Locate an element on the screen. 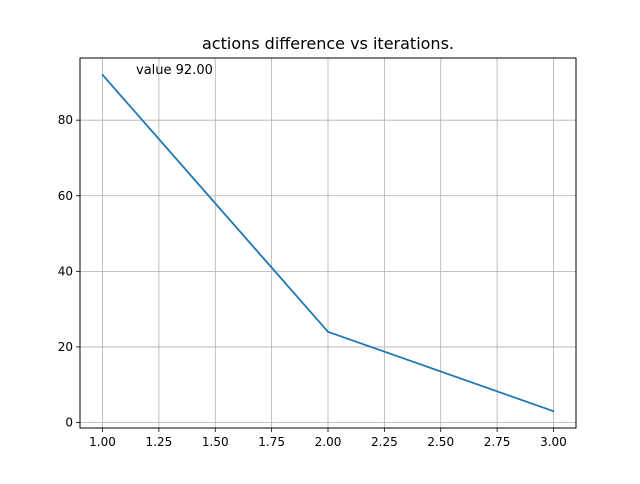 The height and width of the screenshot is (484, 640). x-tick-label: 1.25 is located at coordinates (159, 442).